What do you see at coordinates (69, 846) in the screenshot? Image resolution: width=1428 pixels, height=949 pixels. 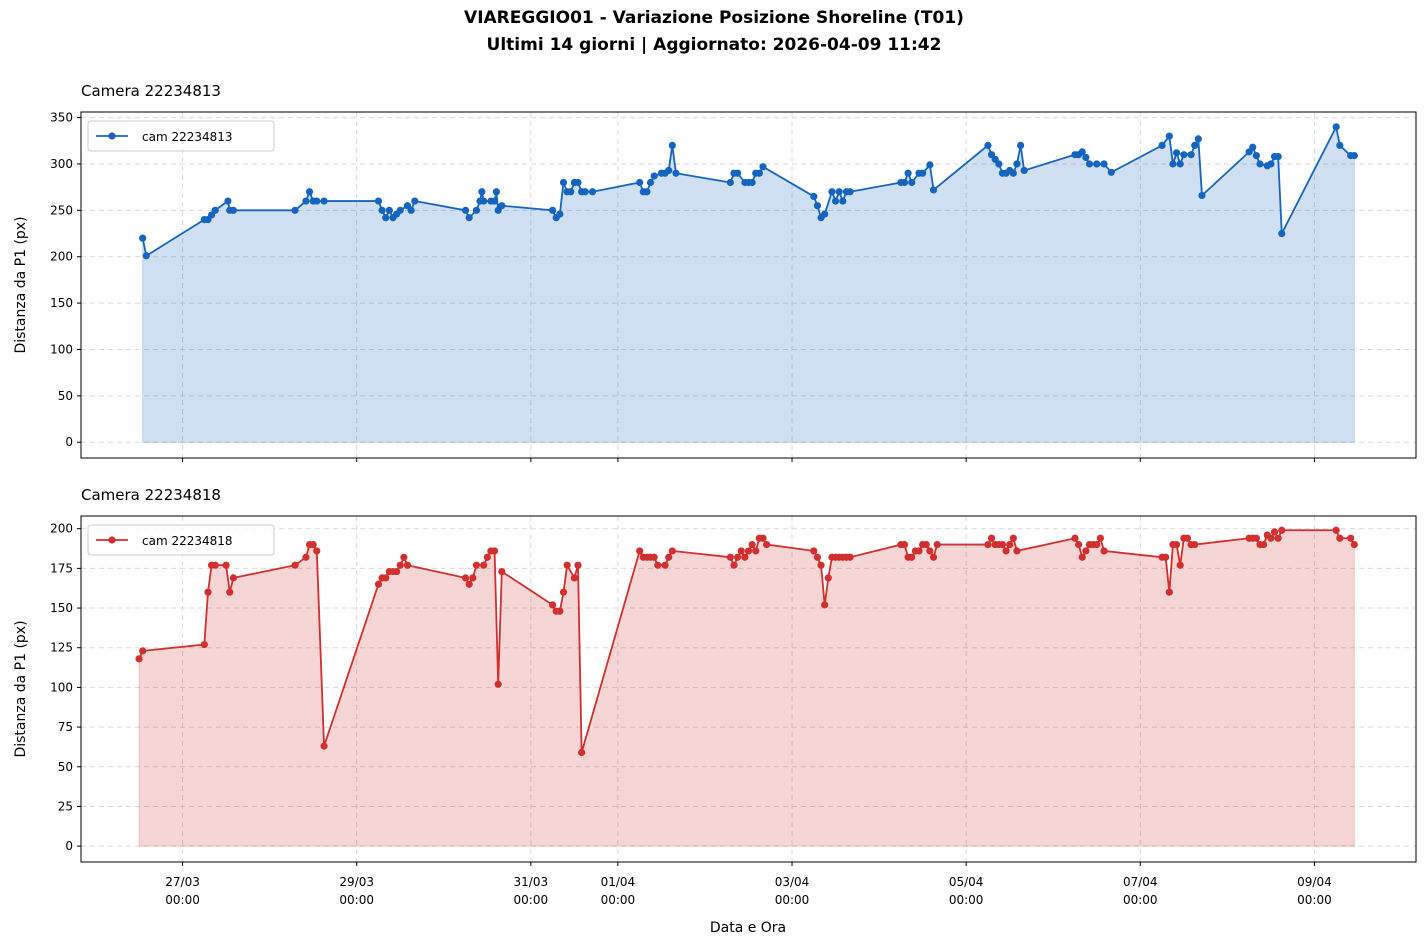 I see `y-tick-label: 0` at bounding box center [69, 846].